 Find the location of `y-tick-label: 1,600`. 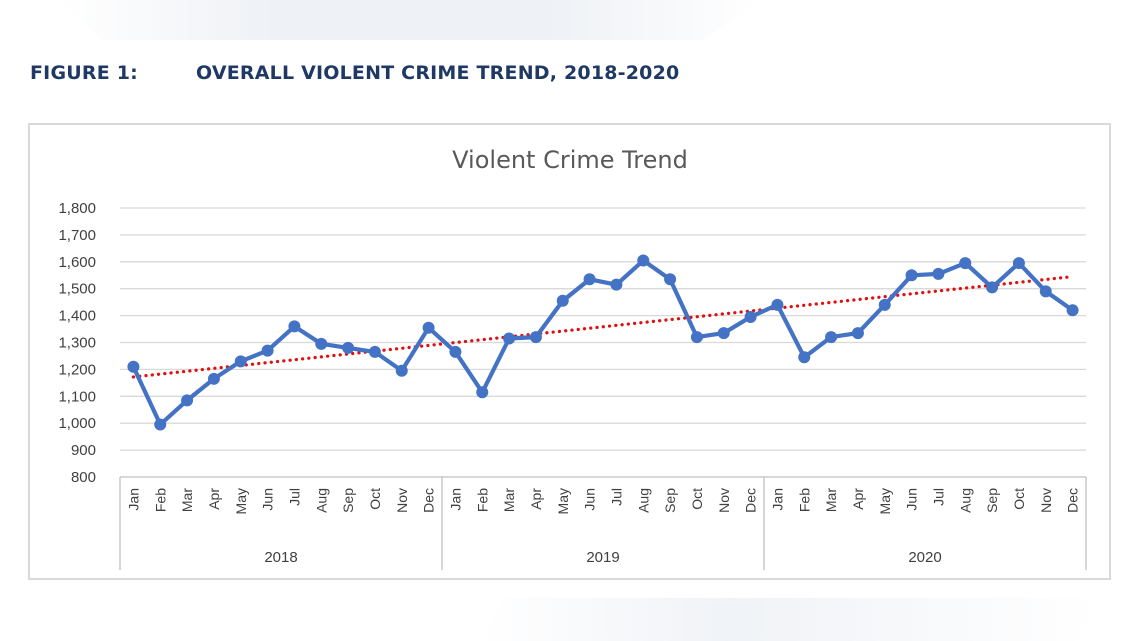

y-tick-label: 1,600 is located at coordinates (77, 262).